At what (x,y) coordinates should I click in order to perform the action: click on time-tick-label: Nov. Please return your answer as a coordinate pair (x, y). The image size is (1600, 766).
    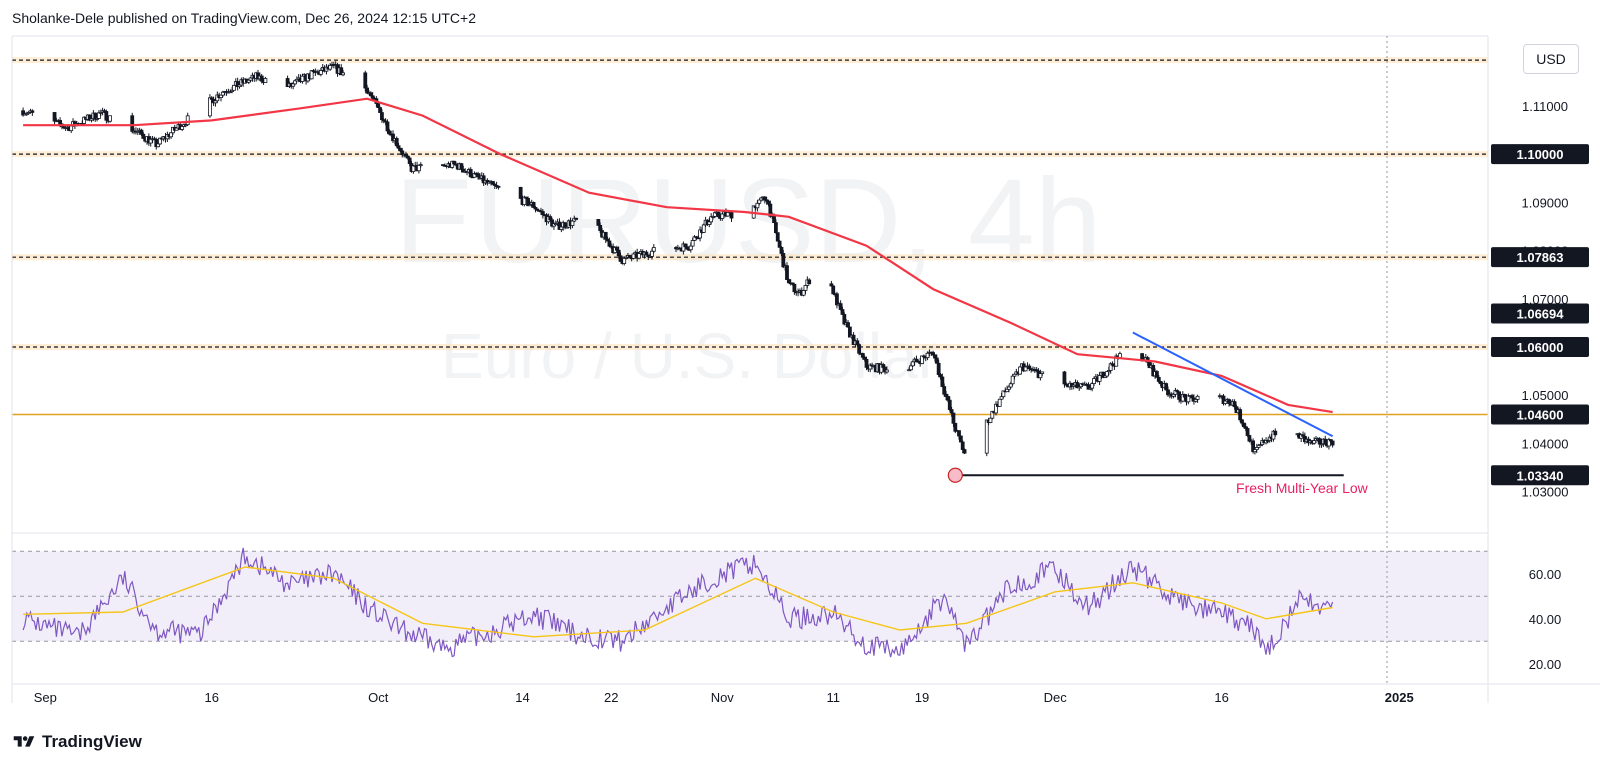
    Looking at the image, I should click on (723, 697).